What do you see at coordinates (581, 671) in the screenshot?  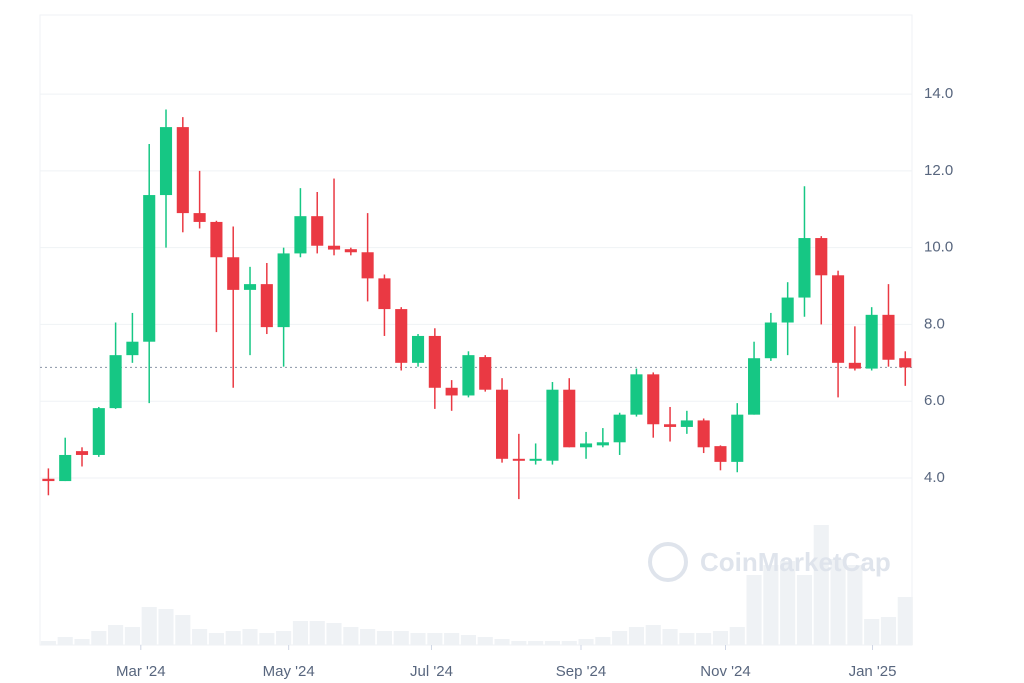 I see `x-tick-label: Sep '24` at bounding box center [581, 671].